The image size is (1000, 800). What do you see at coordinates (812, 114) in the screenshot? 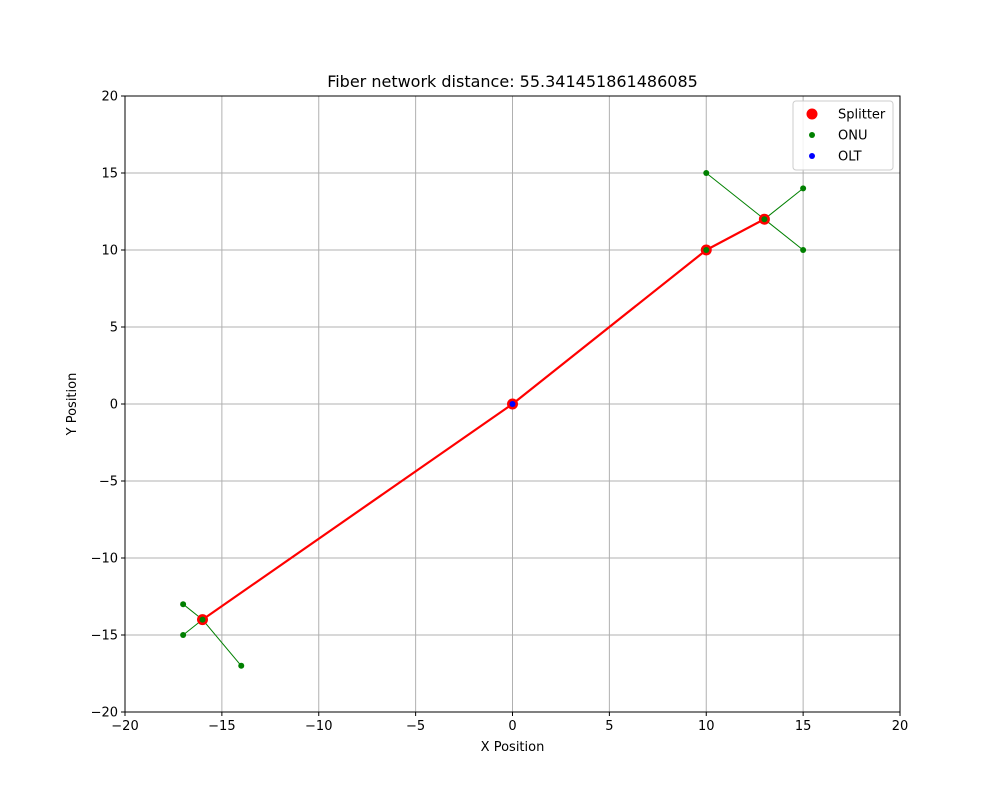
I see `legend-marker-splitter` at bounding box center [812, 114].